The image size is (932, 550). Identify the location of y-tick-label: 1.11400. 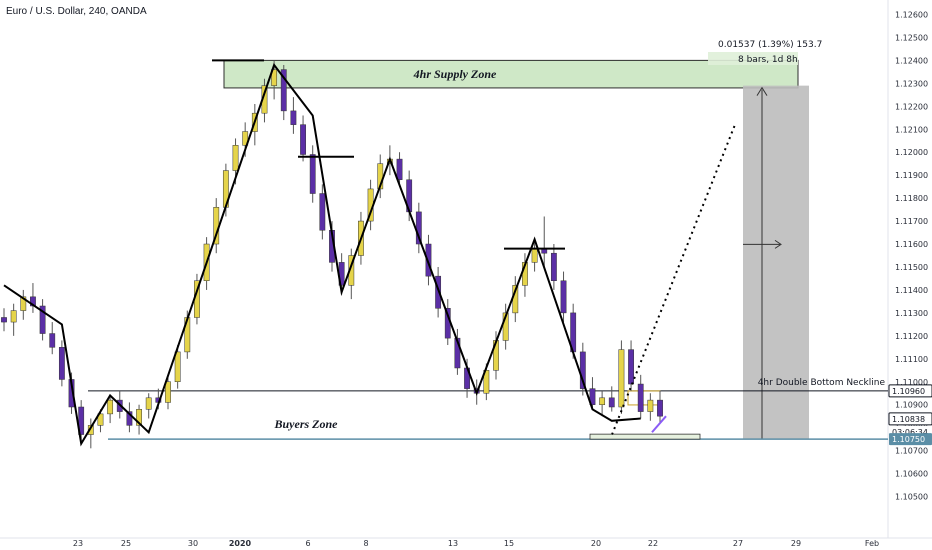
(911, 290).